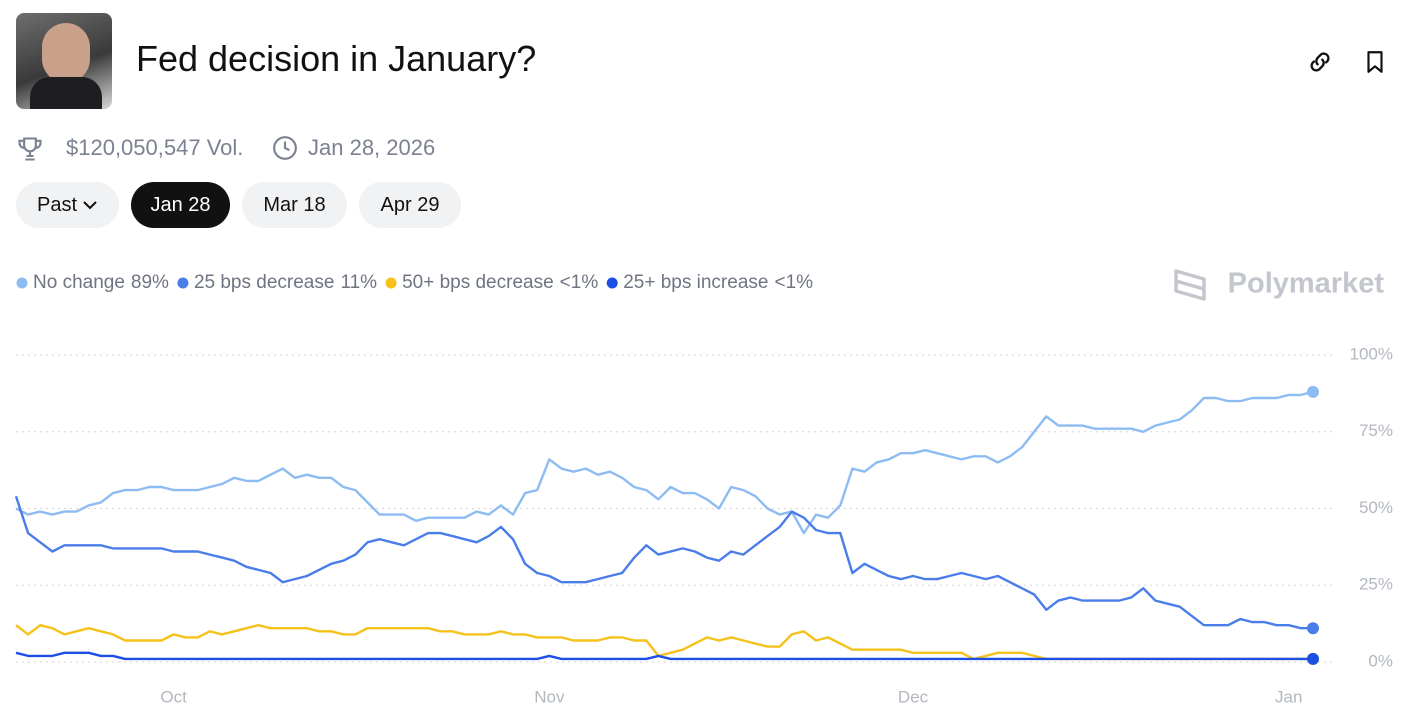 The height and width of the screenshot is (723, 1407). What do you see at coordinates (64, 61) in the screenshot?
I see `market-image` at bounding box center [64, 61].